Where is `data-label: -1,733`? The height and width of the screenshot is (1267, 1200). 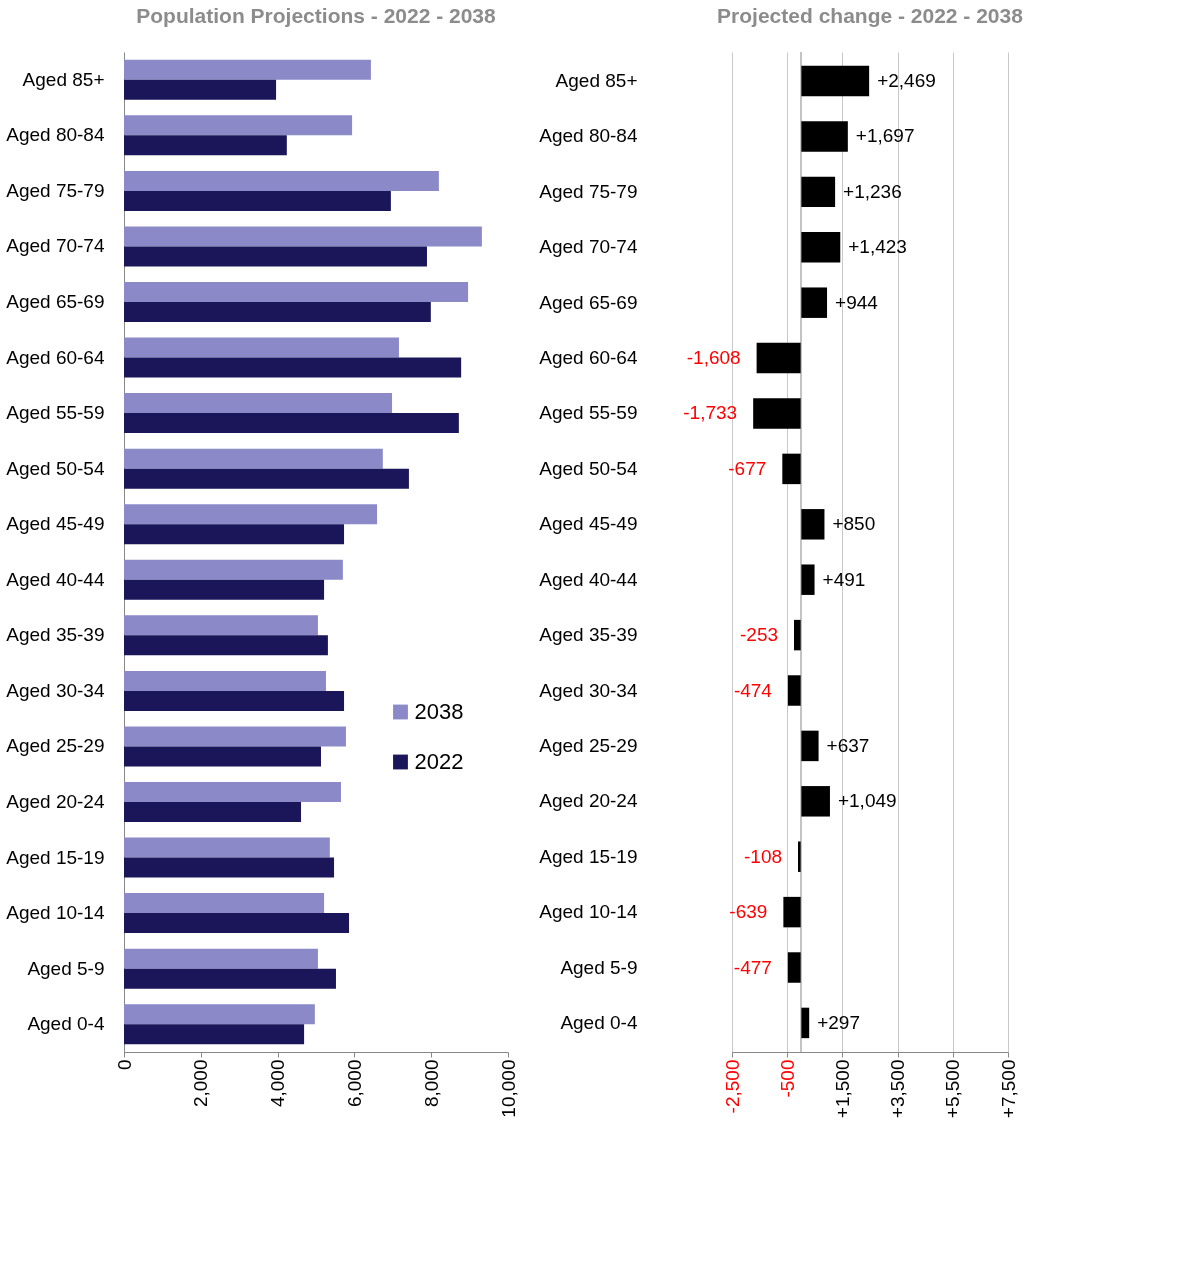
data-label: -1,733 is located at coordinates (710, 413).